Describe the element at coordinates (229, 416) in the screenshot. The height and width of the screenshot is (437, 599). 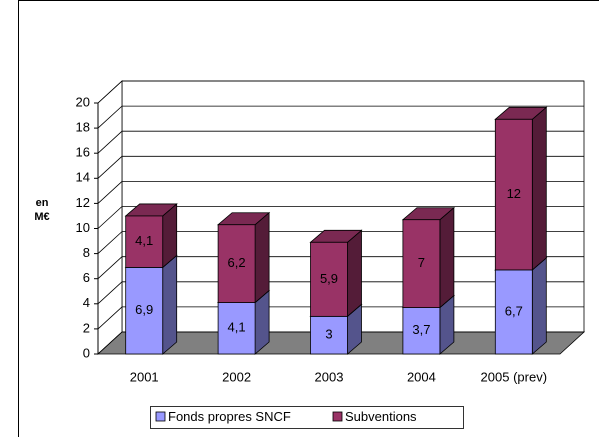
I see `legend-label: Fonds propres SNCF` at that location.